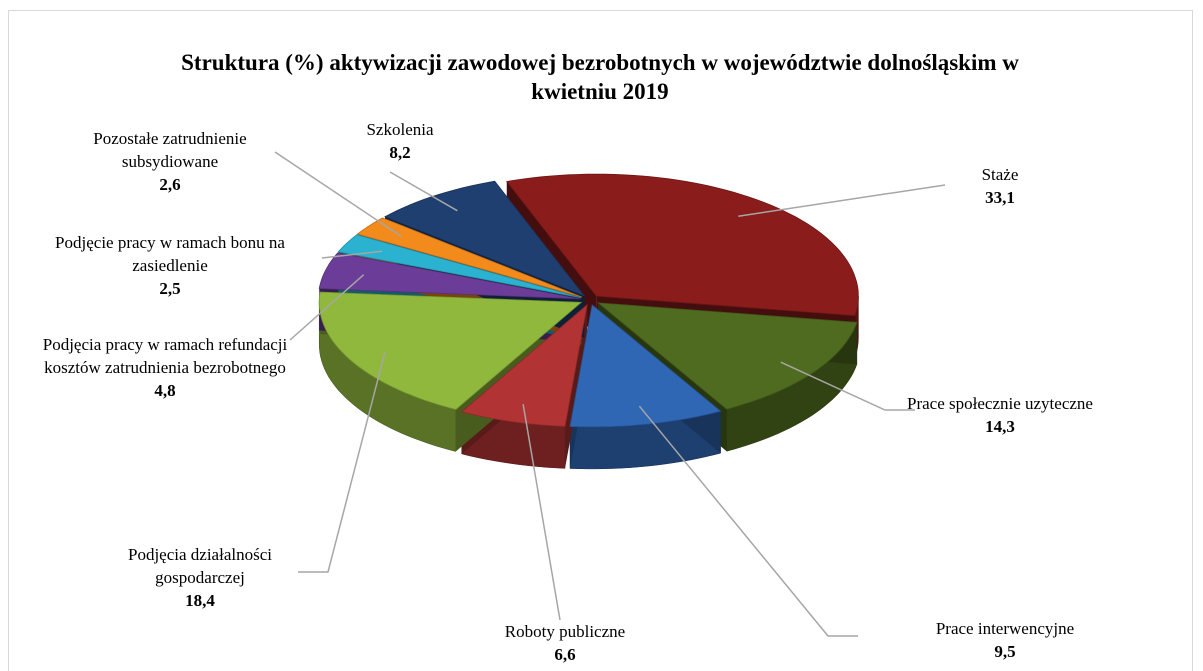  I want to click on category-label: Prace interwencyjne, so click(1005, 628).